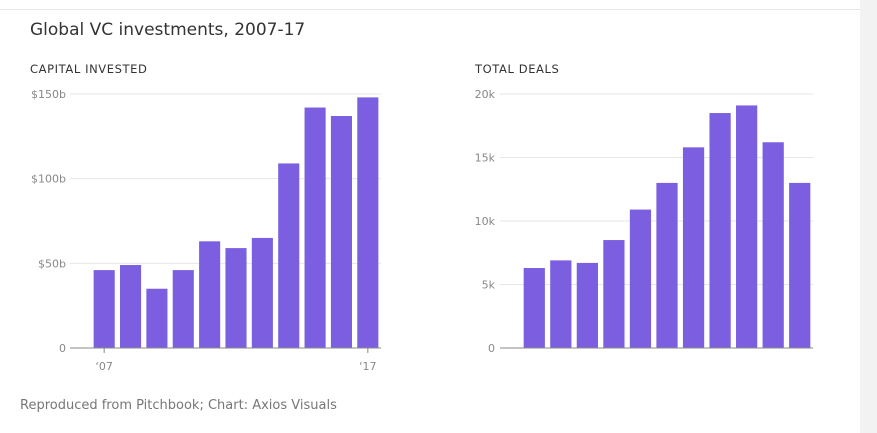 The image size is (877, 433). What do you see at coordinates (489, 285) in the screenshot?
I see `y-tick-label: 5k` at bounding box center [489, 285].